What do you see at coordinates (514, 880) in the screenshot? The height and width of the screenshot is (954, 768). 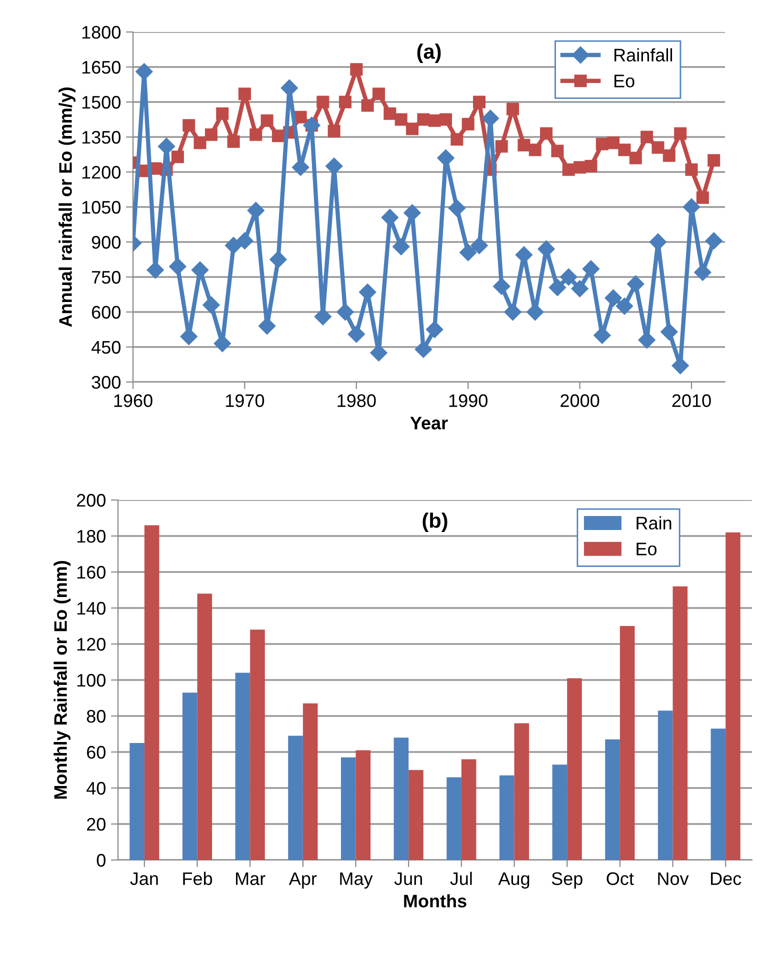 I see `x-tick-label: Aug` at bounding box center [514, 880].